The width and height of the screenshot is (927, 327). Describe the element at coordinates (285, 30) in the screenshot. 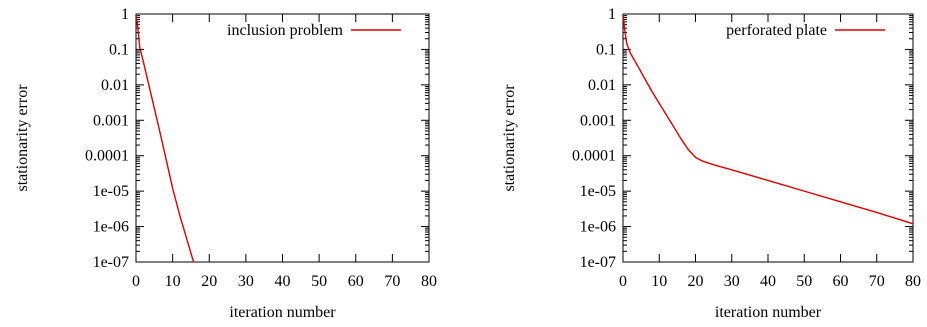

I see `legend-label: inclusion problem` at that location.